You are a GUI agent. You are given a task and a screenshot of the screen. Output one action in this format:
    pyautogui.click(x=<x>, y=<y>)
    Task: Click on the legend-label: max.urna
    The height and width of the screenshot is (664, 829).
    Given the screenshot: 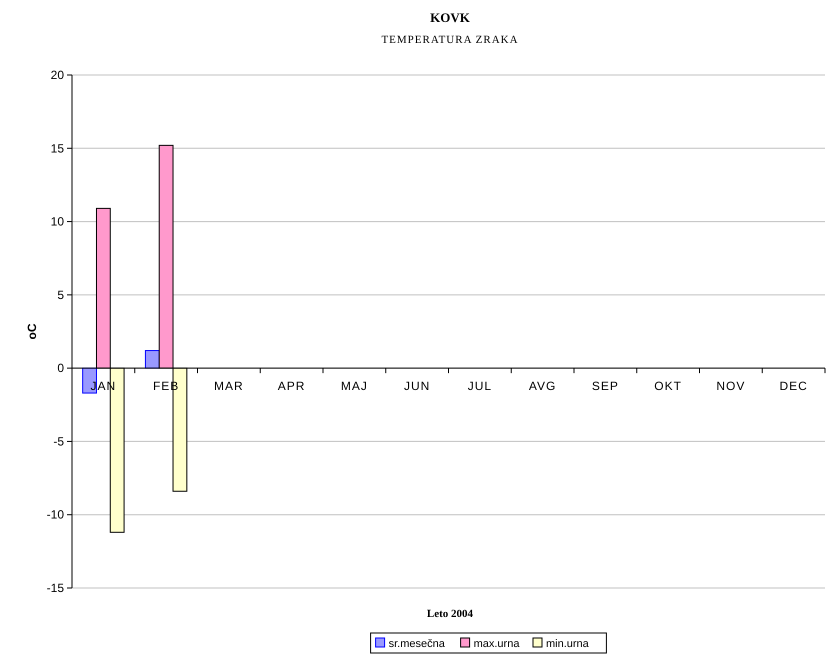 What is the action you would take?
    pyautogui.click(x=497, y=644)
    